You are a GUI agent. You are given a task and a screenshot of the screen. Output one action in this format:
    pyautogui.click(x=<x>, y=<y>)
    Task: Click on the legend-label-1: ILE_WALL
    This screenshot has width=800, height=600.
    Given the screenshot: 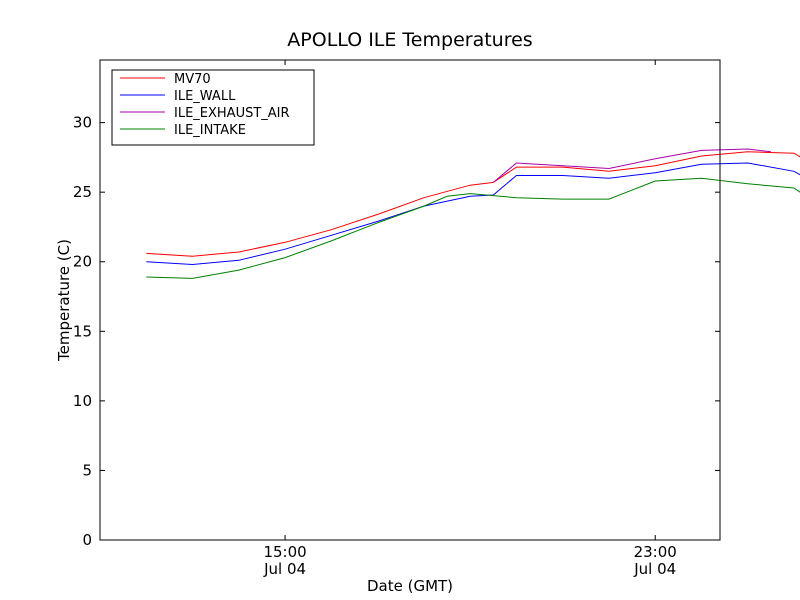 What is the action you would take?
    pyautogui.click(x=205, y=96)
    